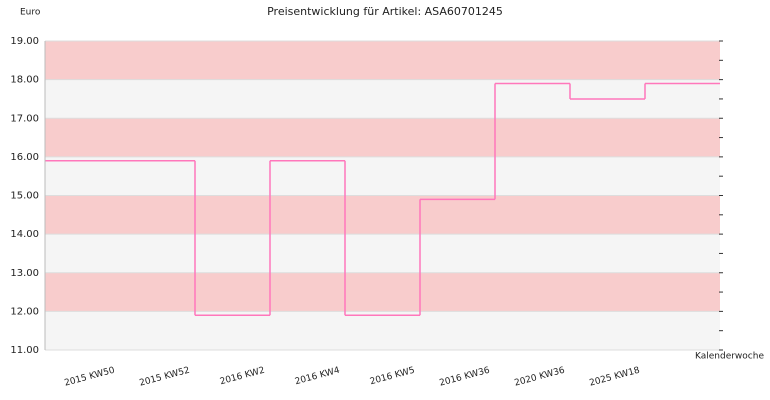  What do you see at coordinates (30, 13) in the screenshot?
I see `y-axis-label: Euro` at bounding box center [30, 13].